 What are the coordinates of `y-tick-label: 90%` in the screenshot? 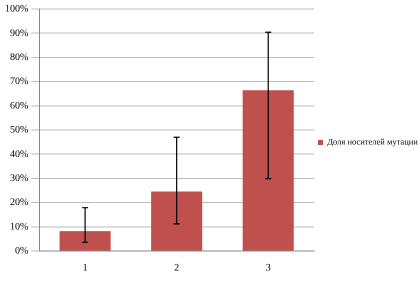 It's located at (19, 33).